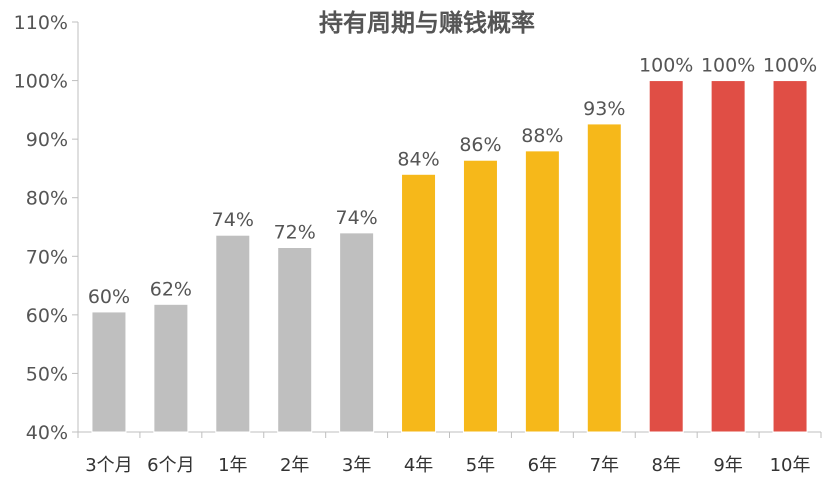 The image size is (831, 481). What do you see at coordinates (356, 465) in the screenshot?
I see `x-tick-label: 3年` at bounding box center [356, 465].